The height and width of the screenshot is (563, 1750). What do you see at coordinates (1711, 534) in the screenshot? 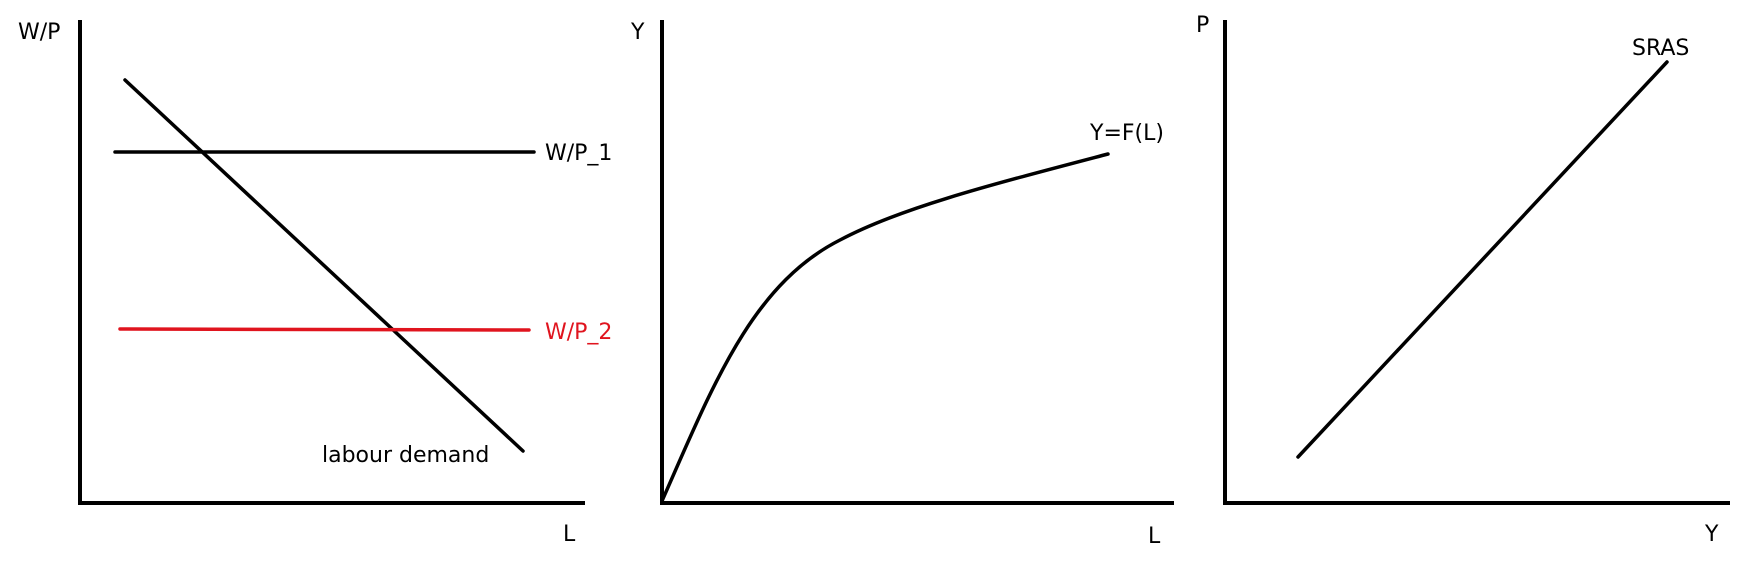
I see `aggregate-supply-x-axis-label: Y` at bounding box center [1711, 534].